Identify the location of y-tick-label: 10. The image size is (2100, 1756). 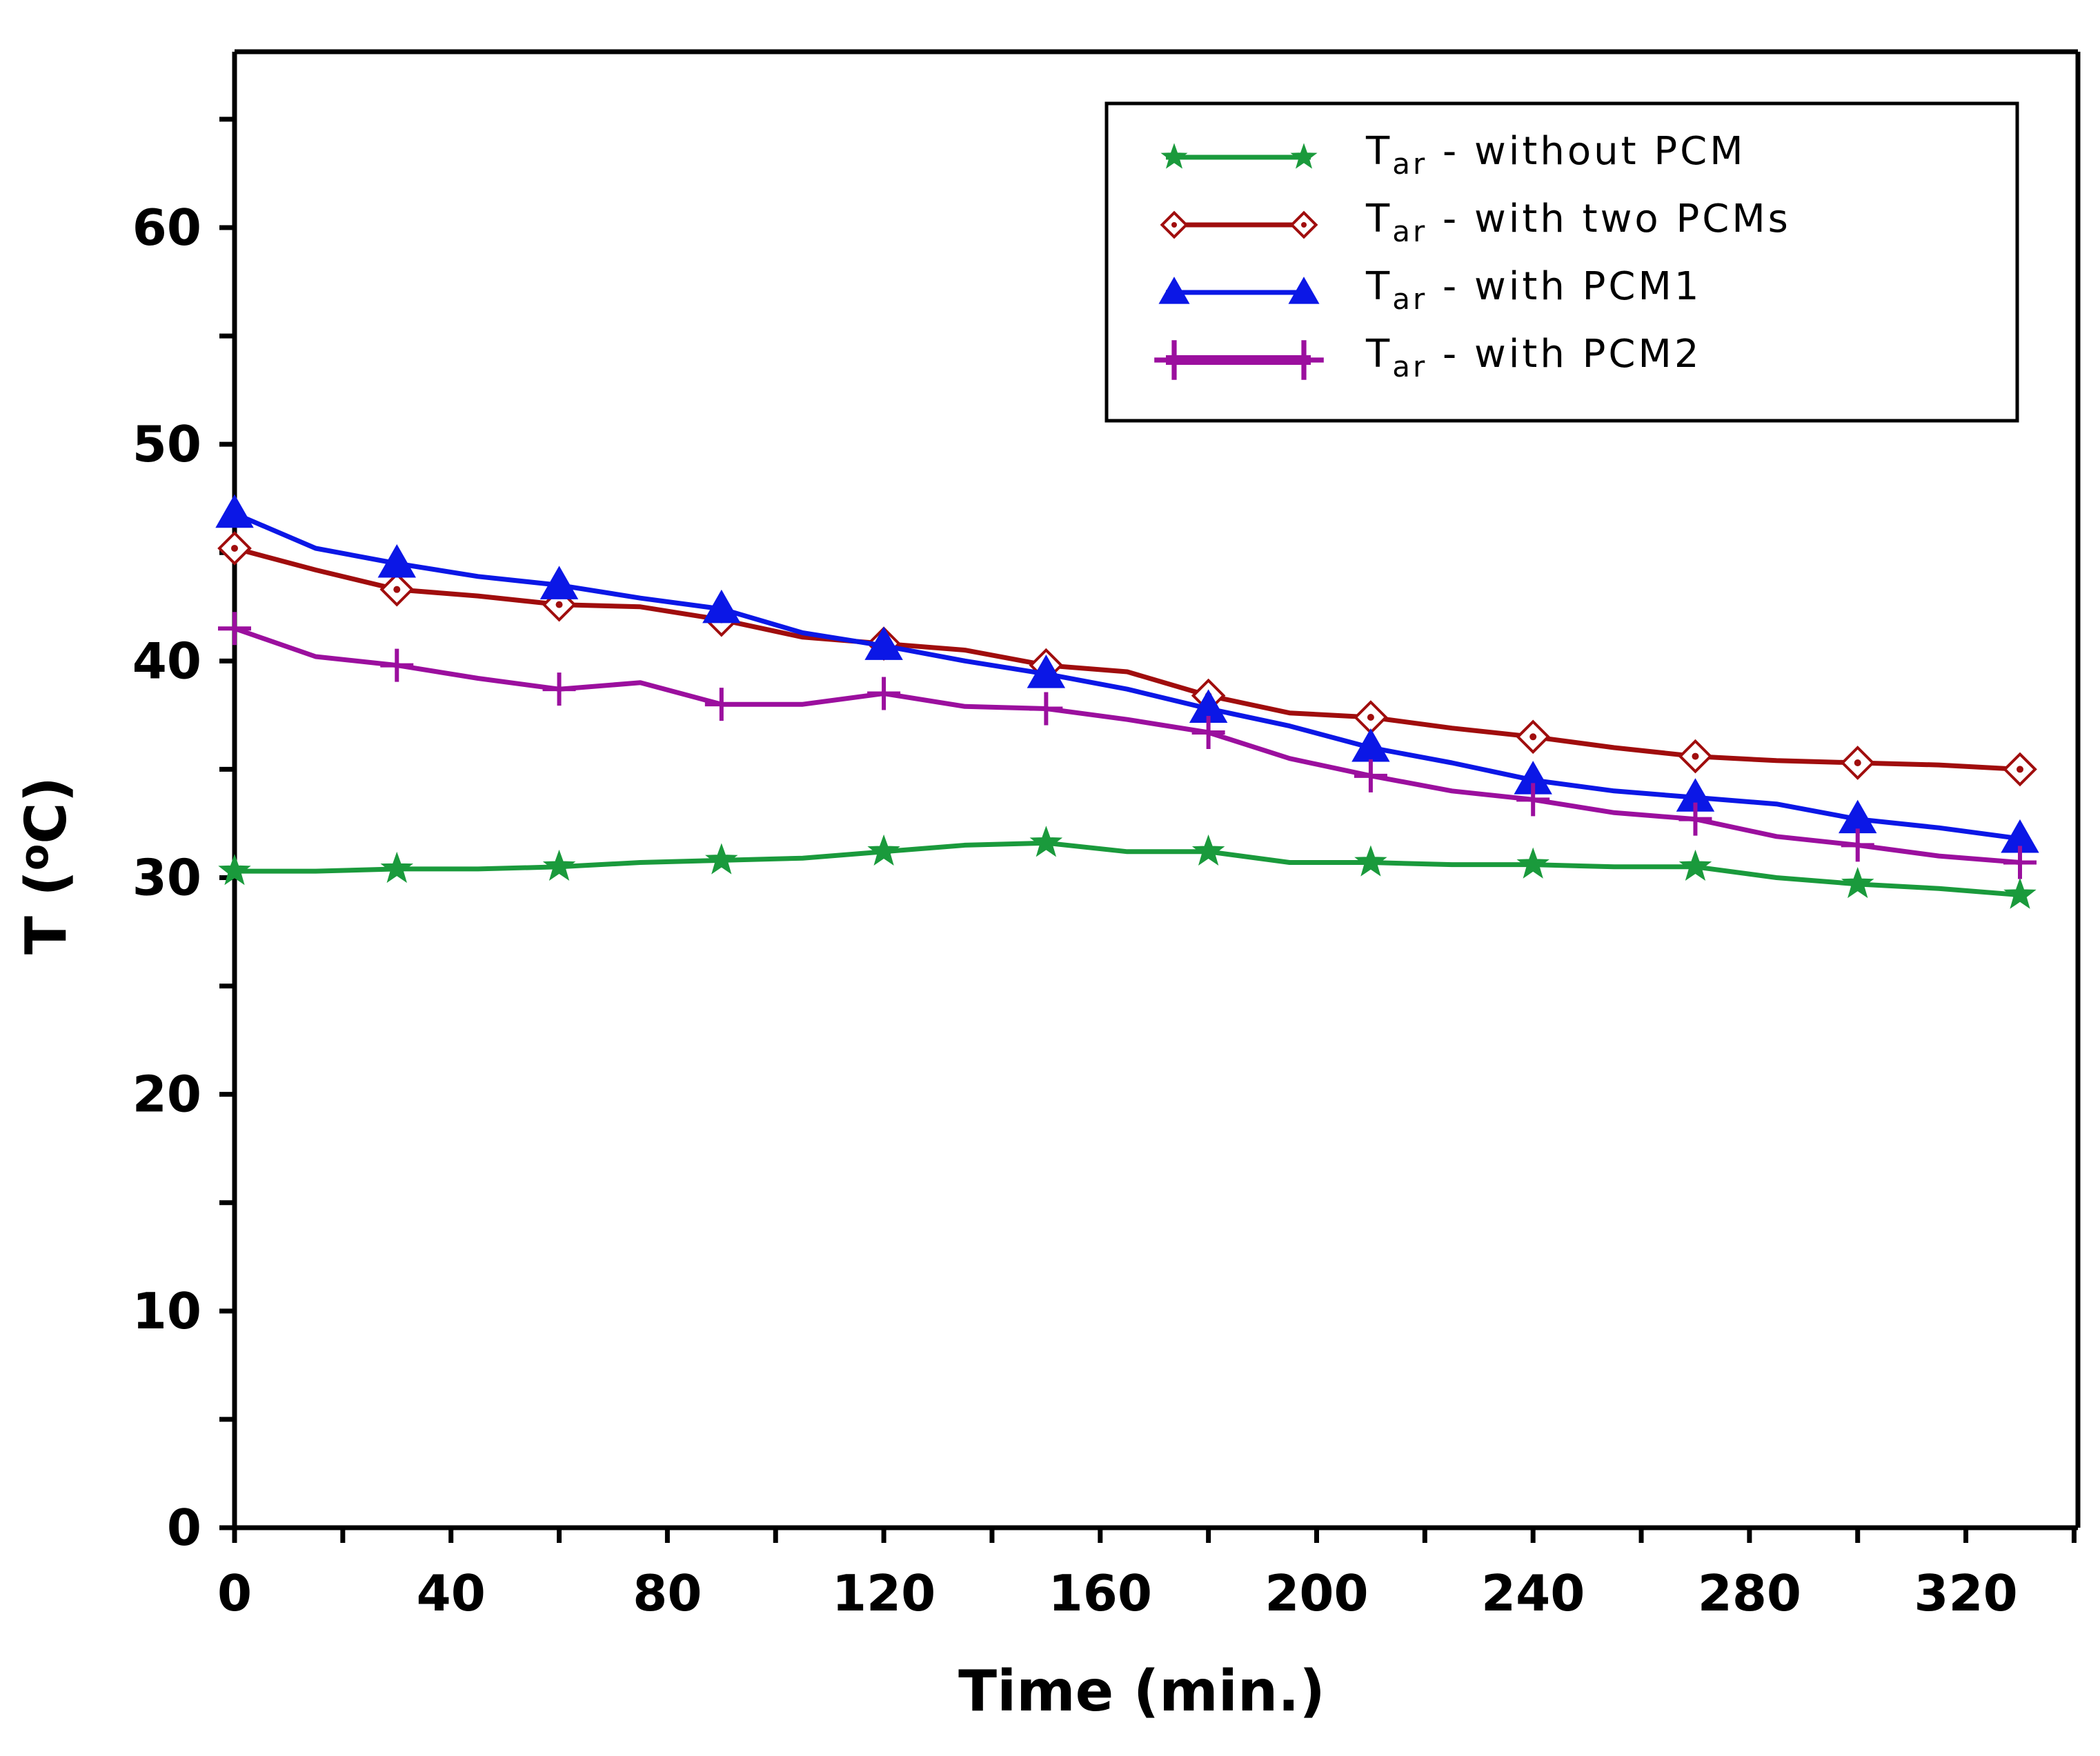
(166, 1311).